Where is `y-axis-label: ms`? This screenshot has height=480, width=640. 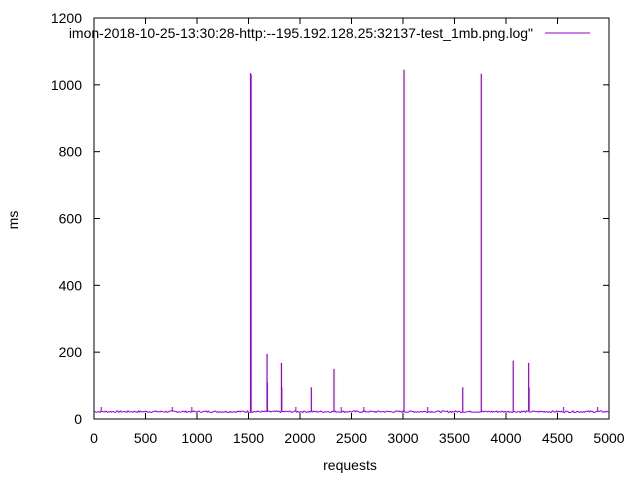
y-axis-label: ms is located at coordinates (13, 220).